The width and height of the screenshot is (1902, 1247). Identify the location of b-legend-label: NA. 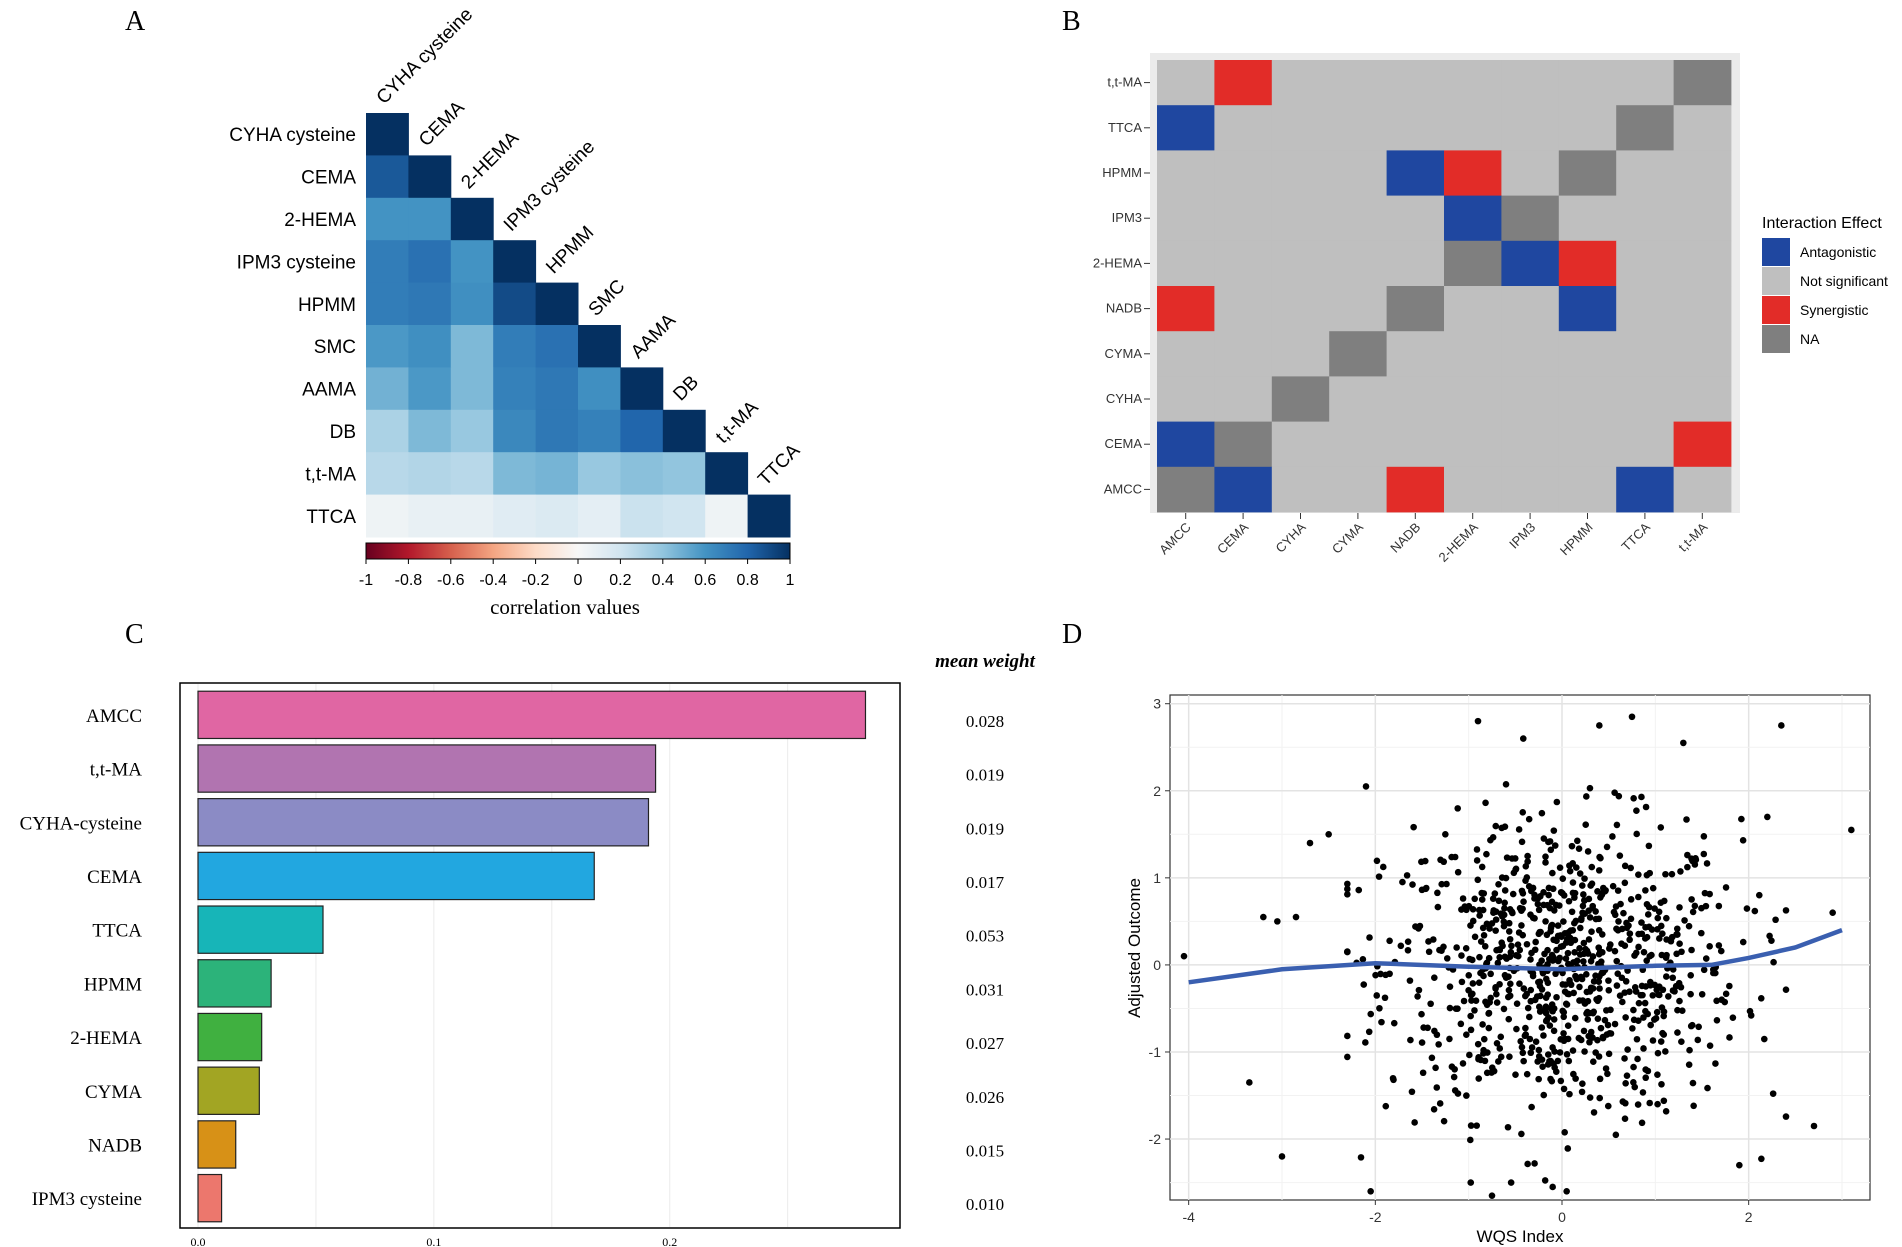
(1810, 339).